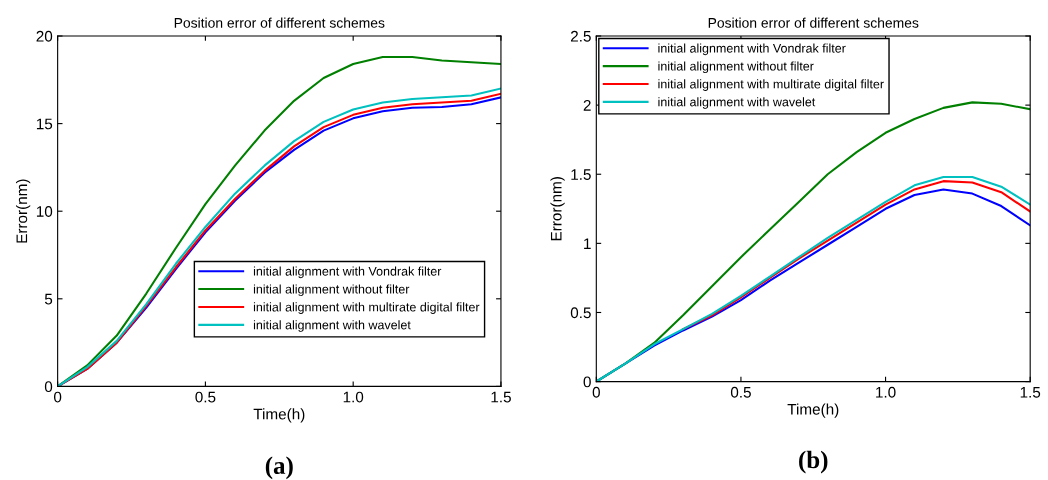 This screenshot has width=1048, height=480. I want to click on y-tick-label: 2.5, so click(580, 36).